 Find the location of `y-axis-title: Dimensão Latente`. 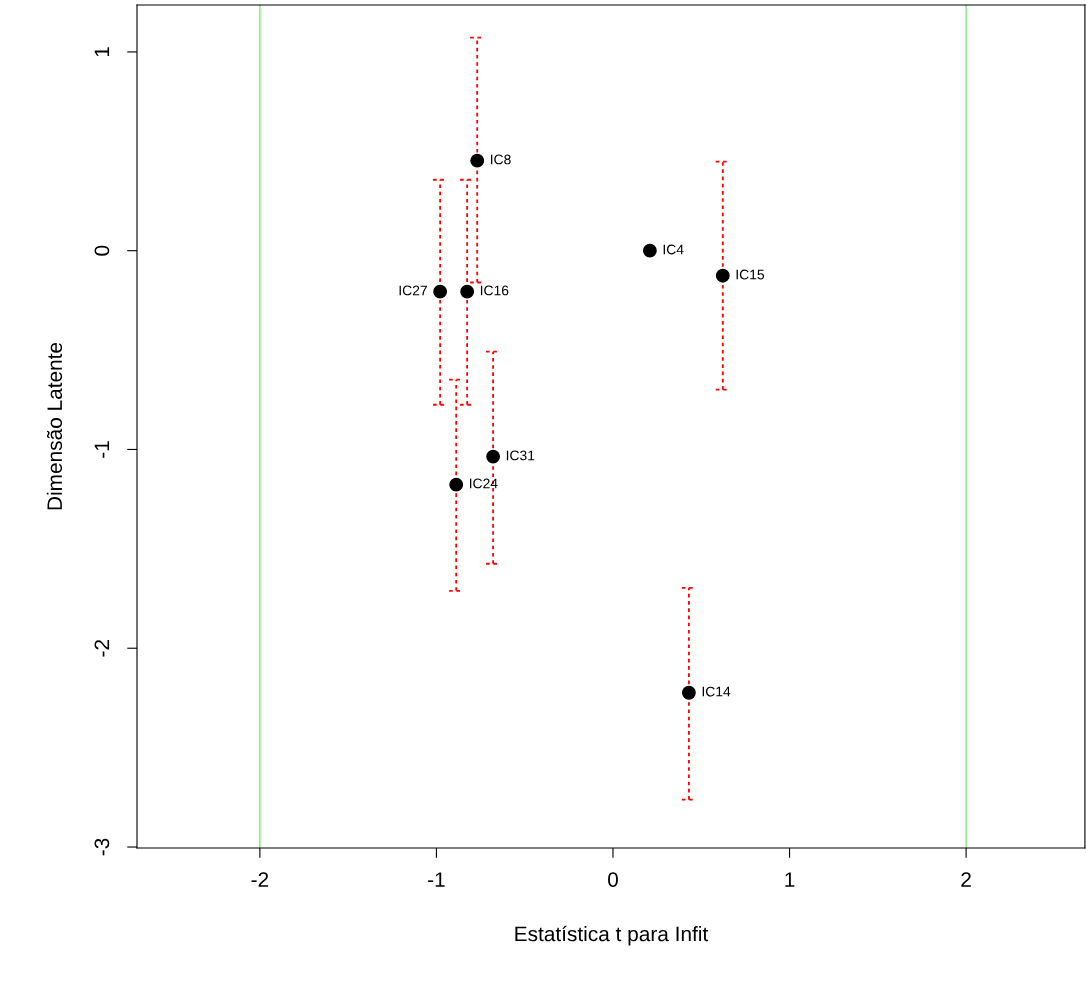

y-axis-title: Dimensão Latente is located at coordinates (54, 426).